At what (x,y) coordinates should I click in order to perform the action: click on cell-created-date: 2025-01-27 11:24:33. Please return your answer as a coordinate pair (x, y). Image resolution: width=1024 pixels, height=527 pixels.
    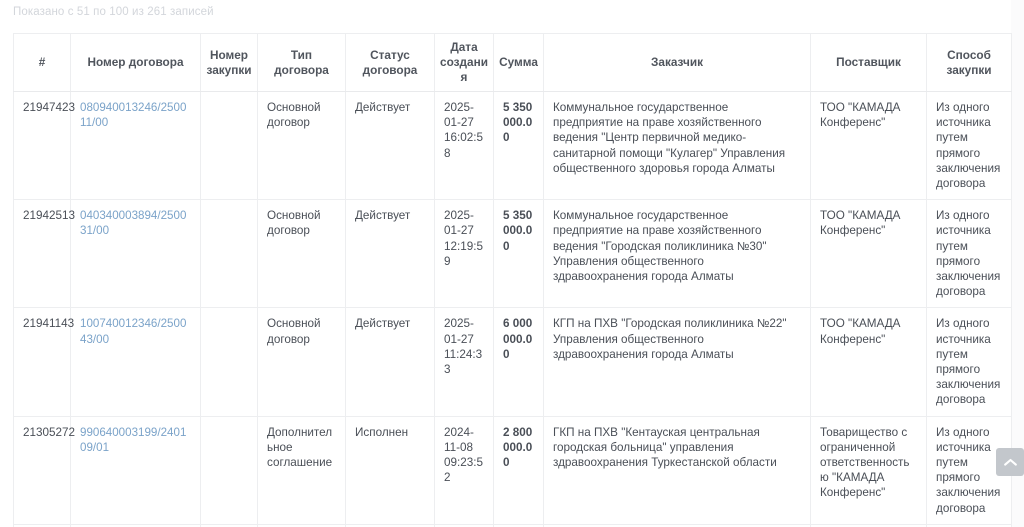
    Looking at the image, I should click on (464, 362).